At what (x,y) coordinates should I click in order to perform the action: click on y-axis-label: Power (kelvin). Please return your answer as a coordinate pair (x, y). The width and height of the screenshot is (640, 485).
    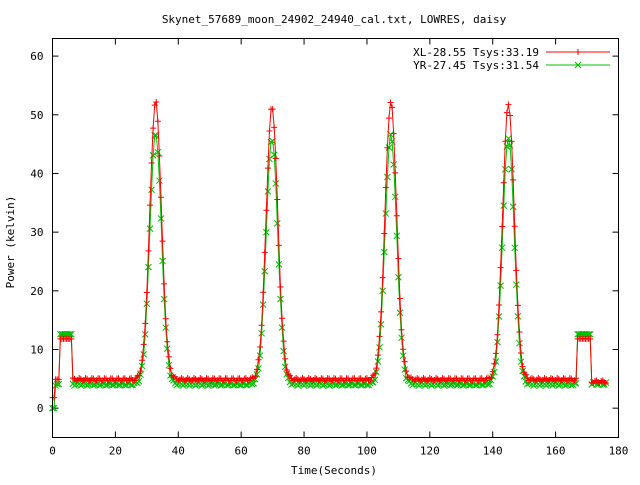
    Looking at the image, I should click on (10, 242).